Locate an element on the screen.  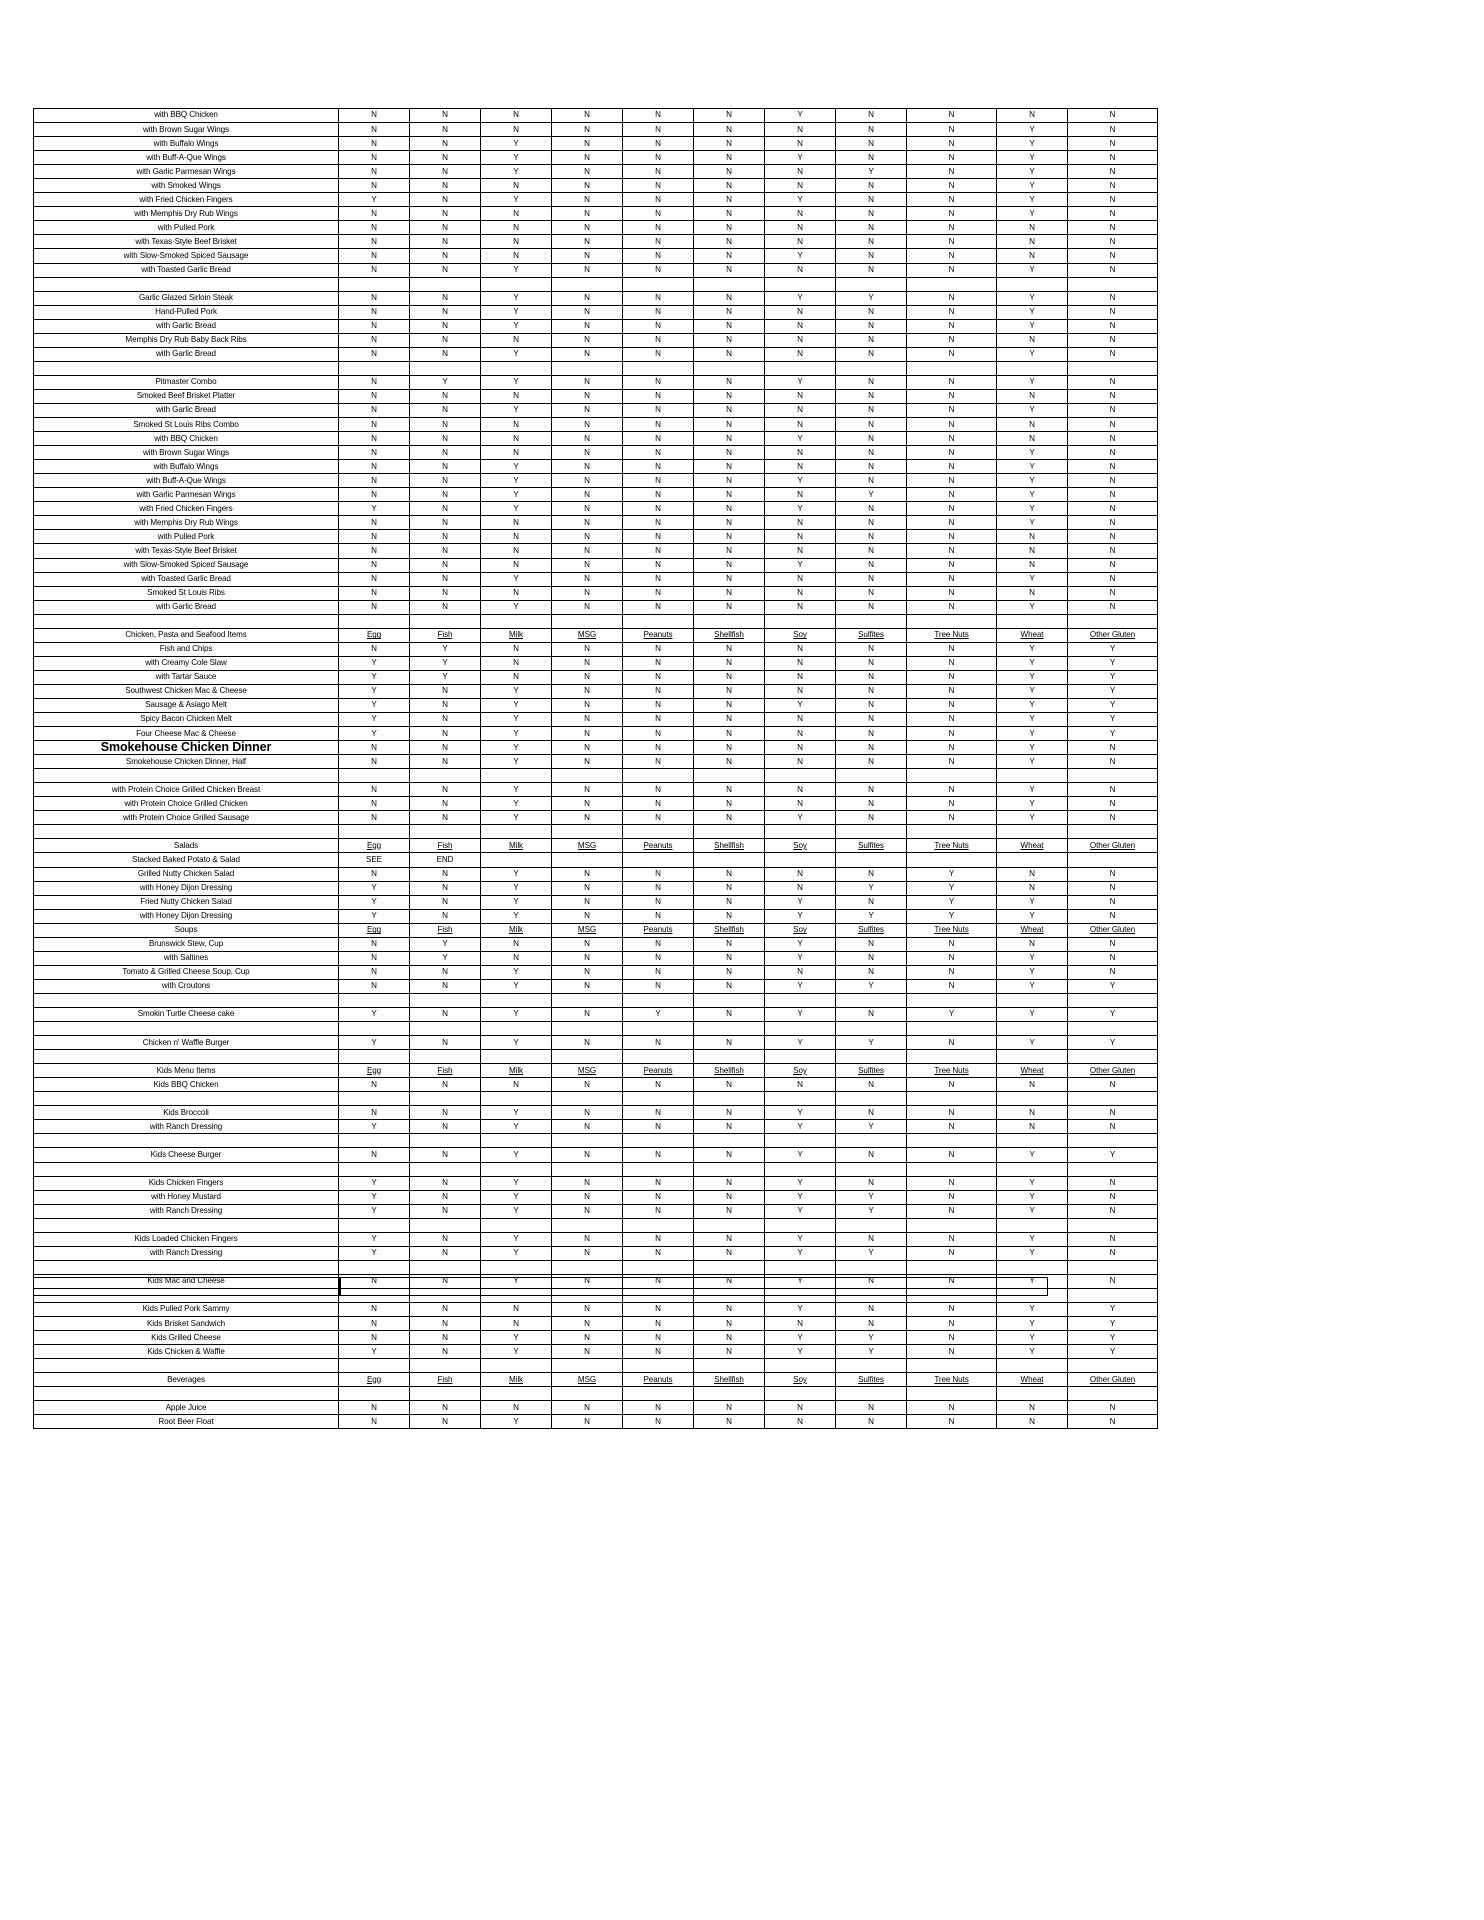
allergen-column-header: Fish is located at coordinates (445, 930).